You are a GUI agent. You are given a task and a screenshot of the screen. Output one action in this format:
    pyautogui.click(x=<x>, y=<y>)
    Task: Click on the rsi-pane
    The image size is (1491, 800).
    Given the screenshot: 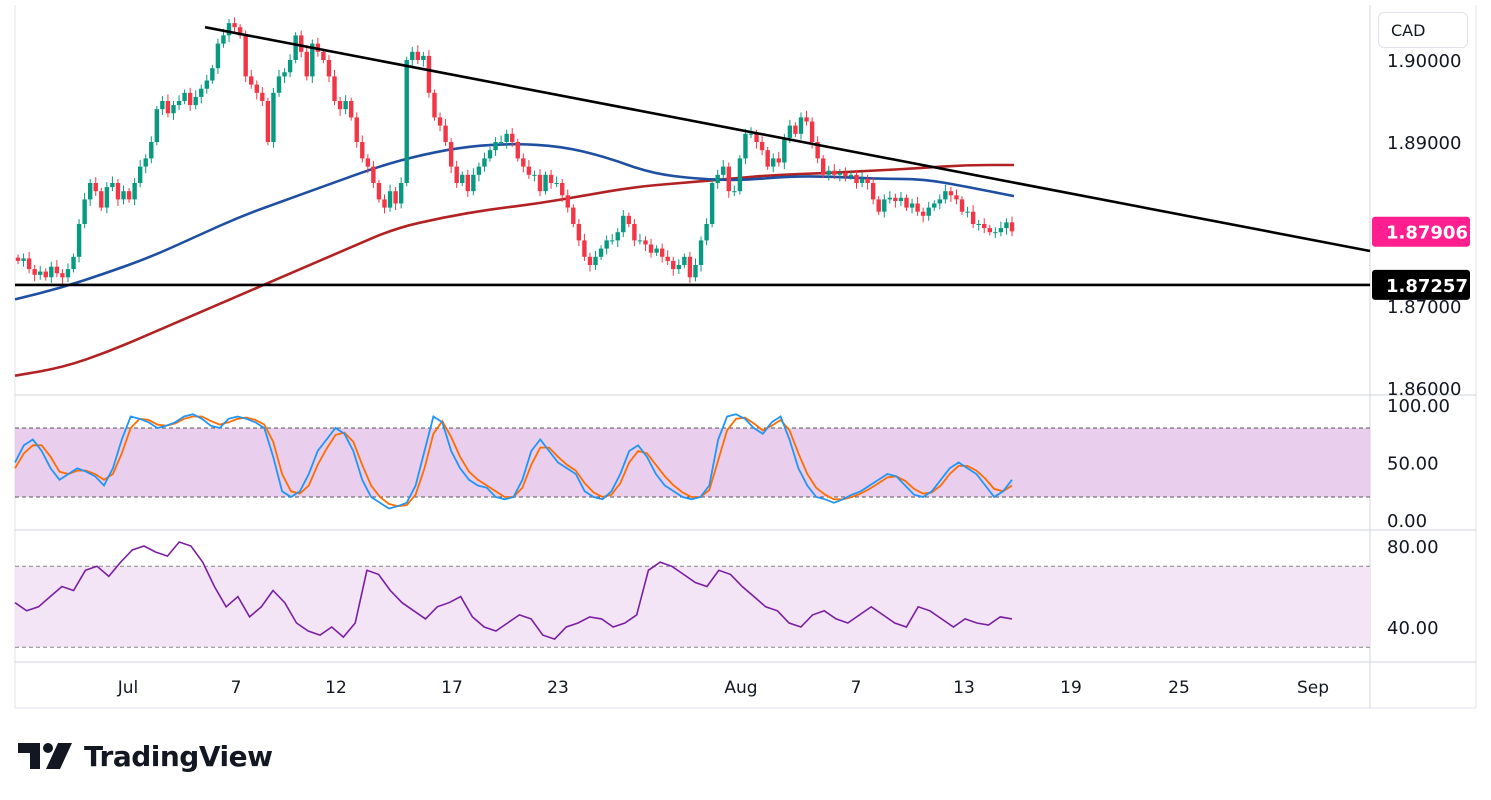 What is the action you would take?
    pyautogui.click(x=692, y=594)
    